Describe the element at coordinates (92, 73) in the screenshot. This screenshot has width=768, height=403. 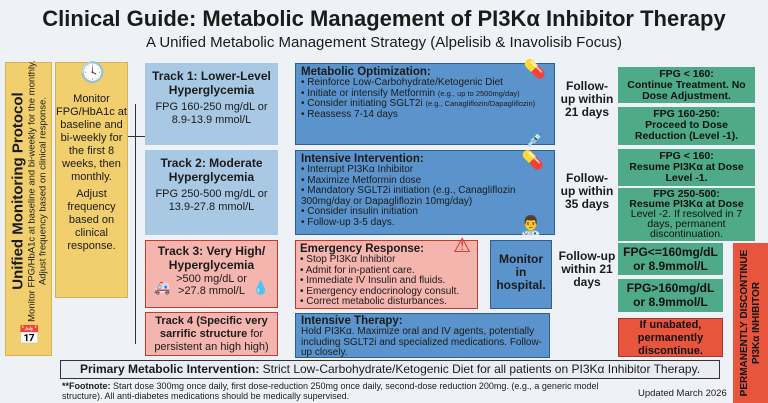
I see `clock-icon: 🕓` at that location.